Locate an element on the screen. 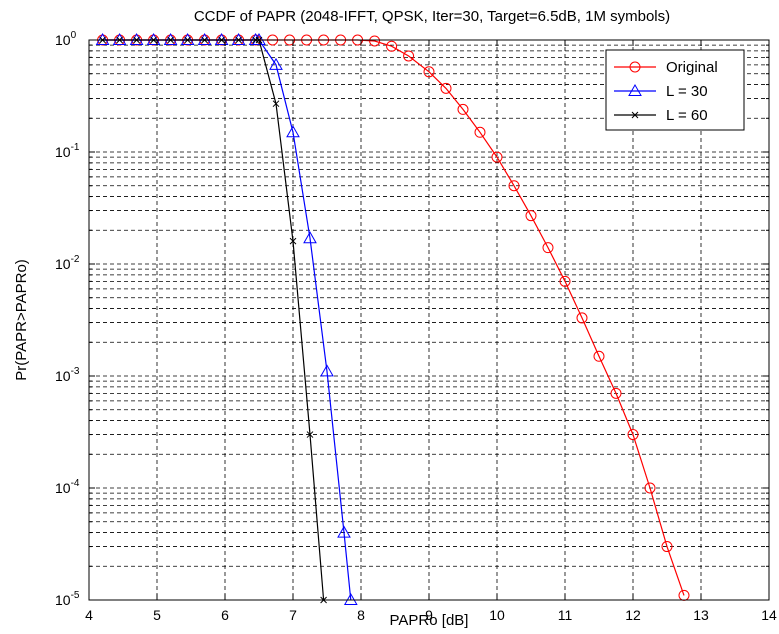 This screenshot has width=779, height=634. x-tick-label: 13 is located at coordinates (701, 615).